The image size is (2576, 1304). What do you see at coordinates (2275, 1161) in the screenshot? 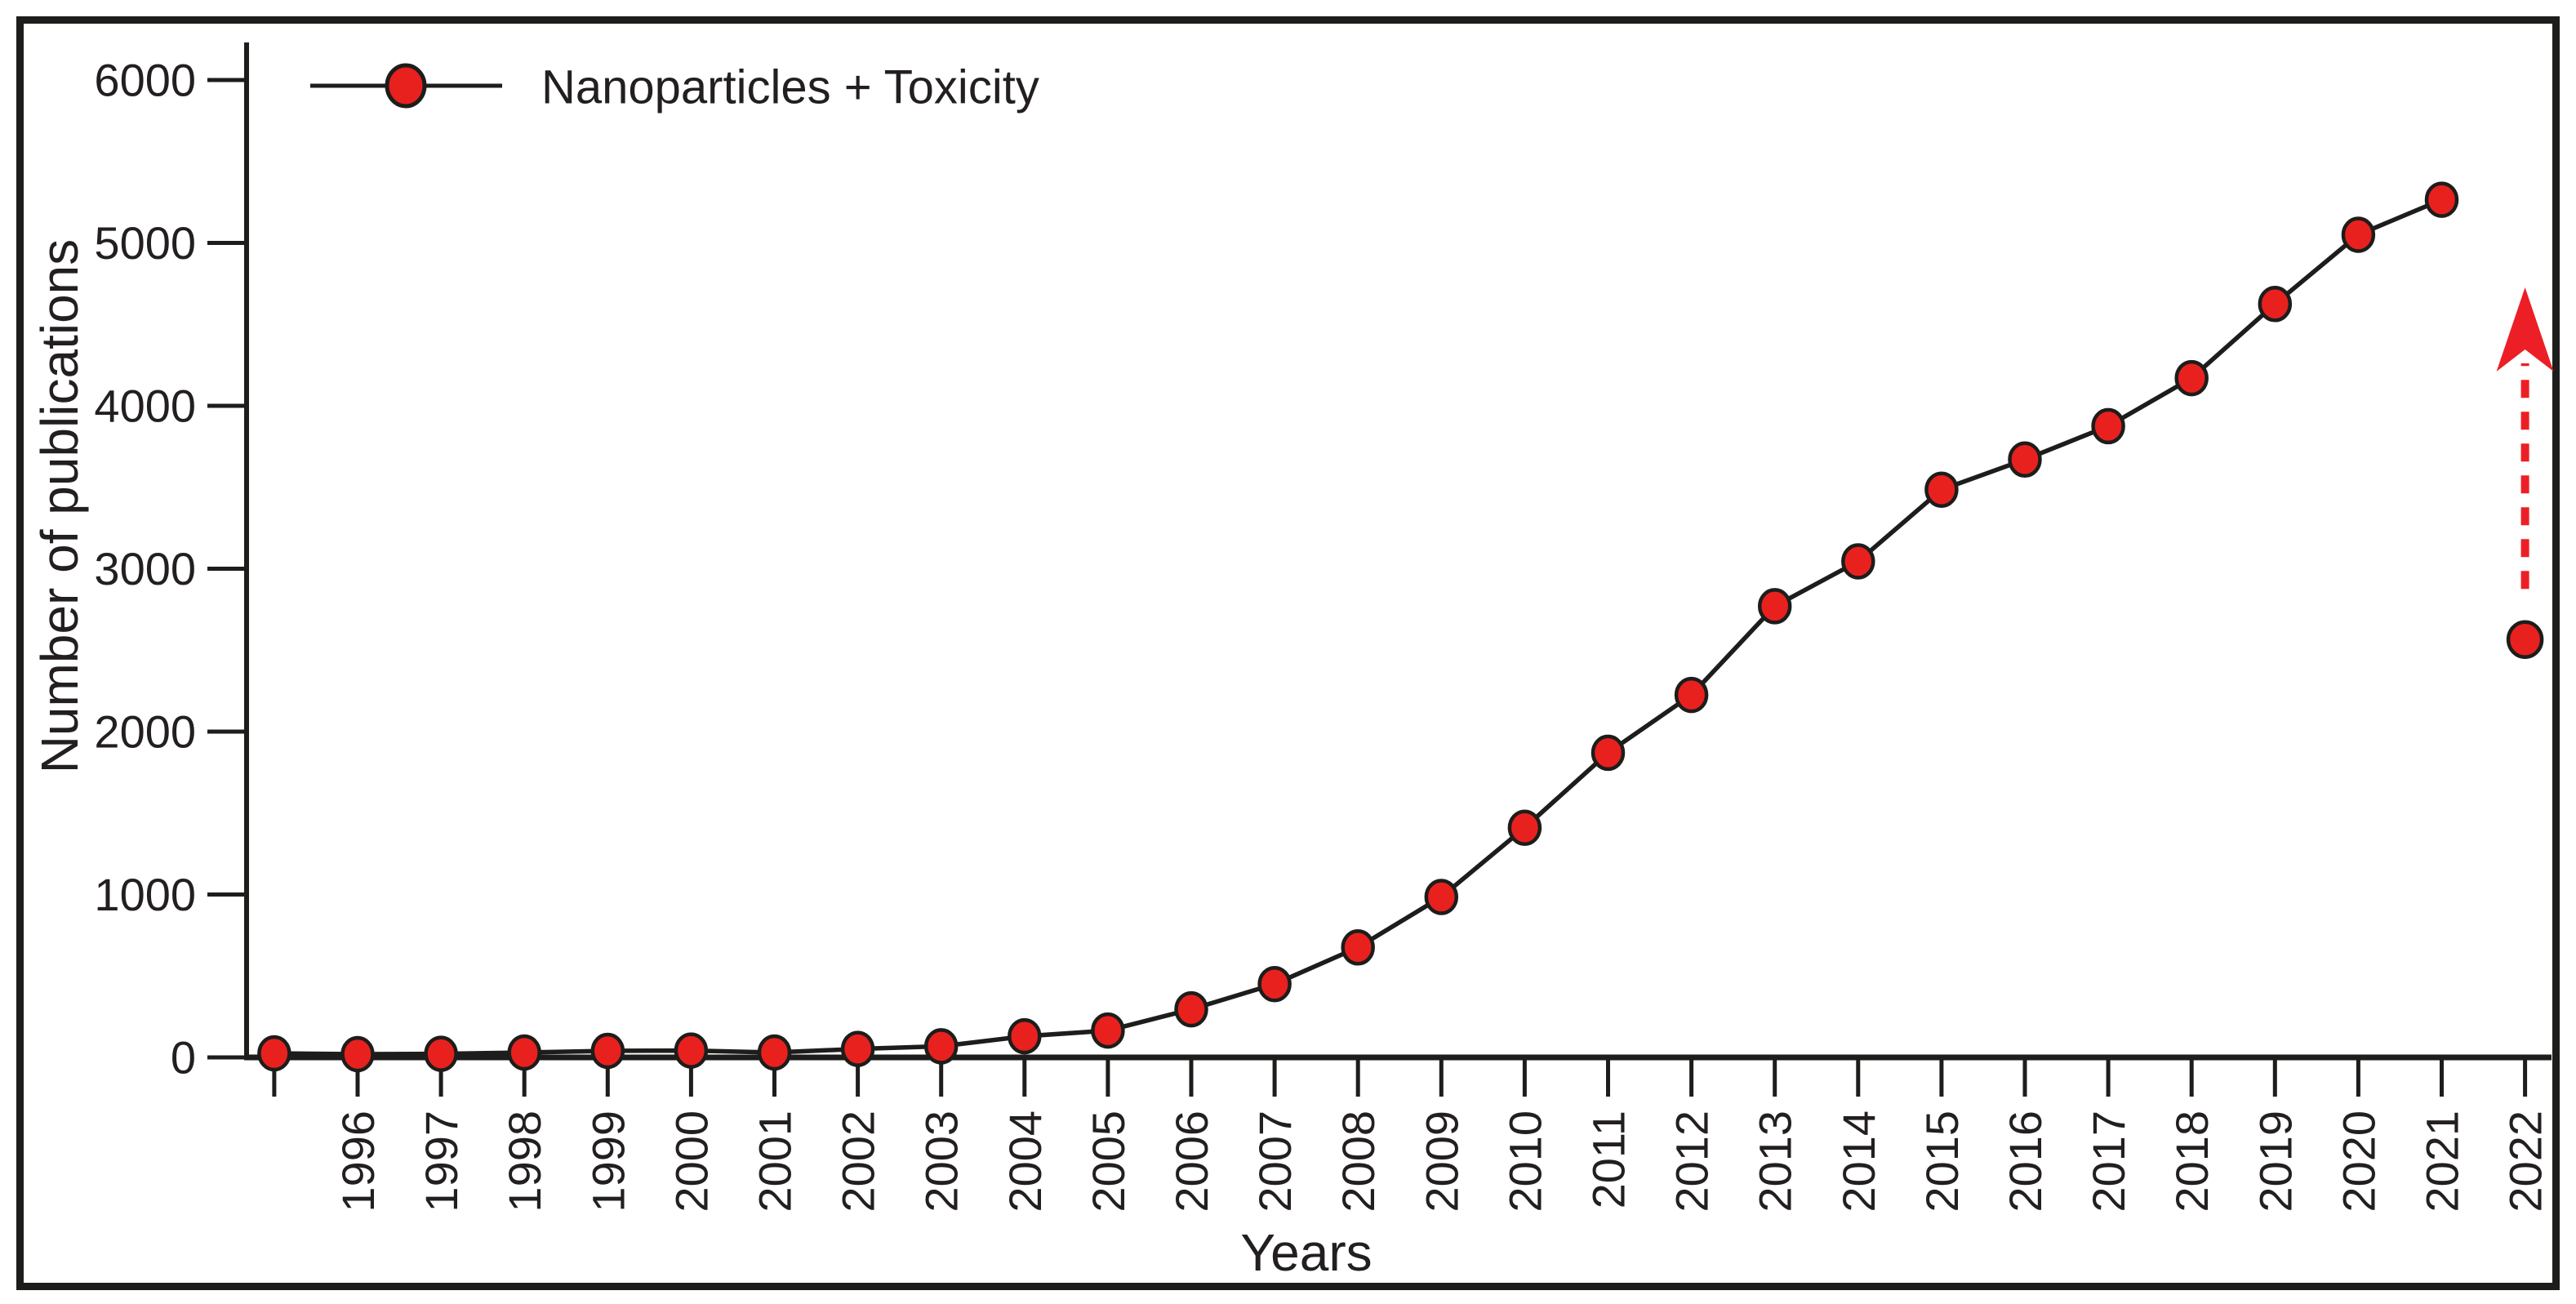
I see `x-tick-label: 2019` at bounding box center [2275, 1161].